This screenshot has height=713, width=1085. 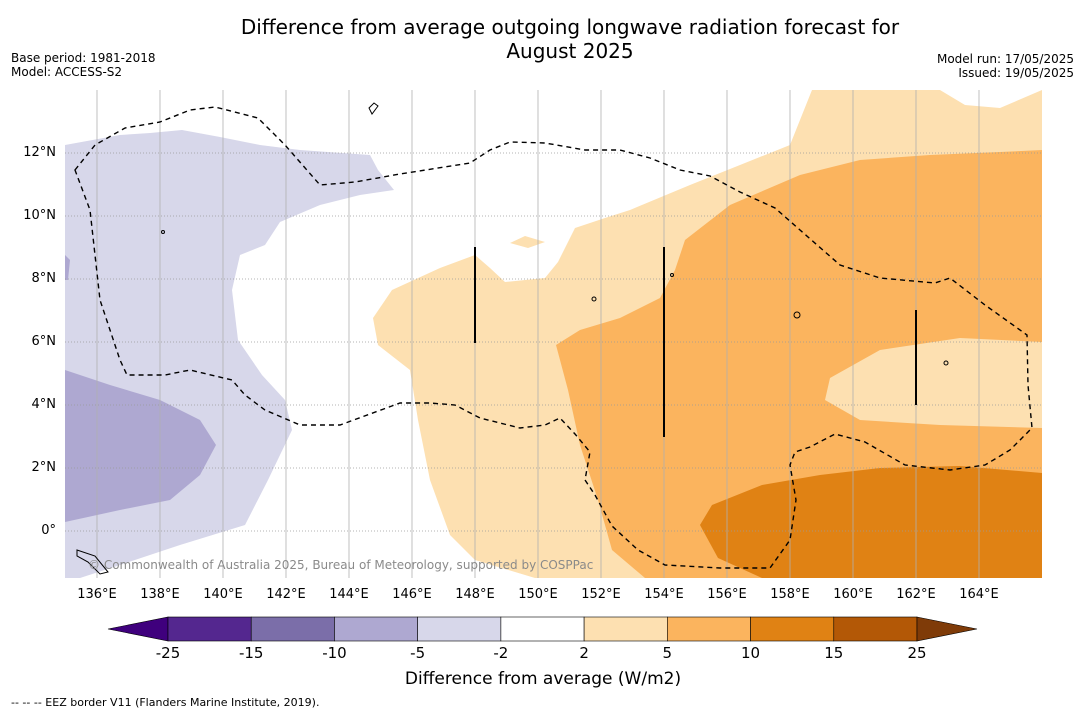 What do you see at coordinates (160, 594) in the screenshot?
I see `longitude-label: 138°E` at bounding box center [160, 594].